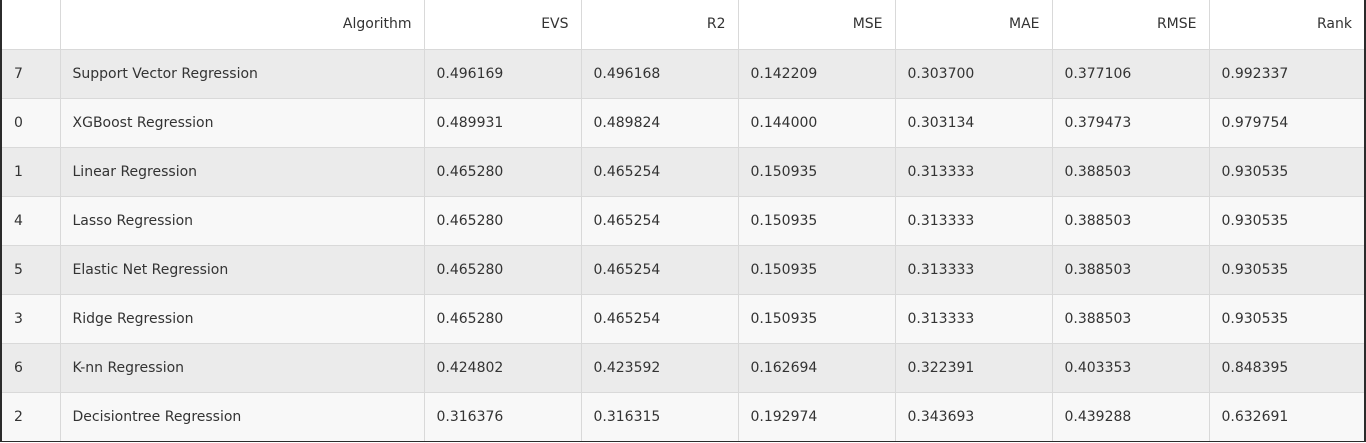 Image resolution: width=1366 pixels, height=443 pixels. What do you see at coordinates (973, 416) in the screenshot?
I see `cell-mae: 0.343693` at bounding box center [973, 416].